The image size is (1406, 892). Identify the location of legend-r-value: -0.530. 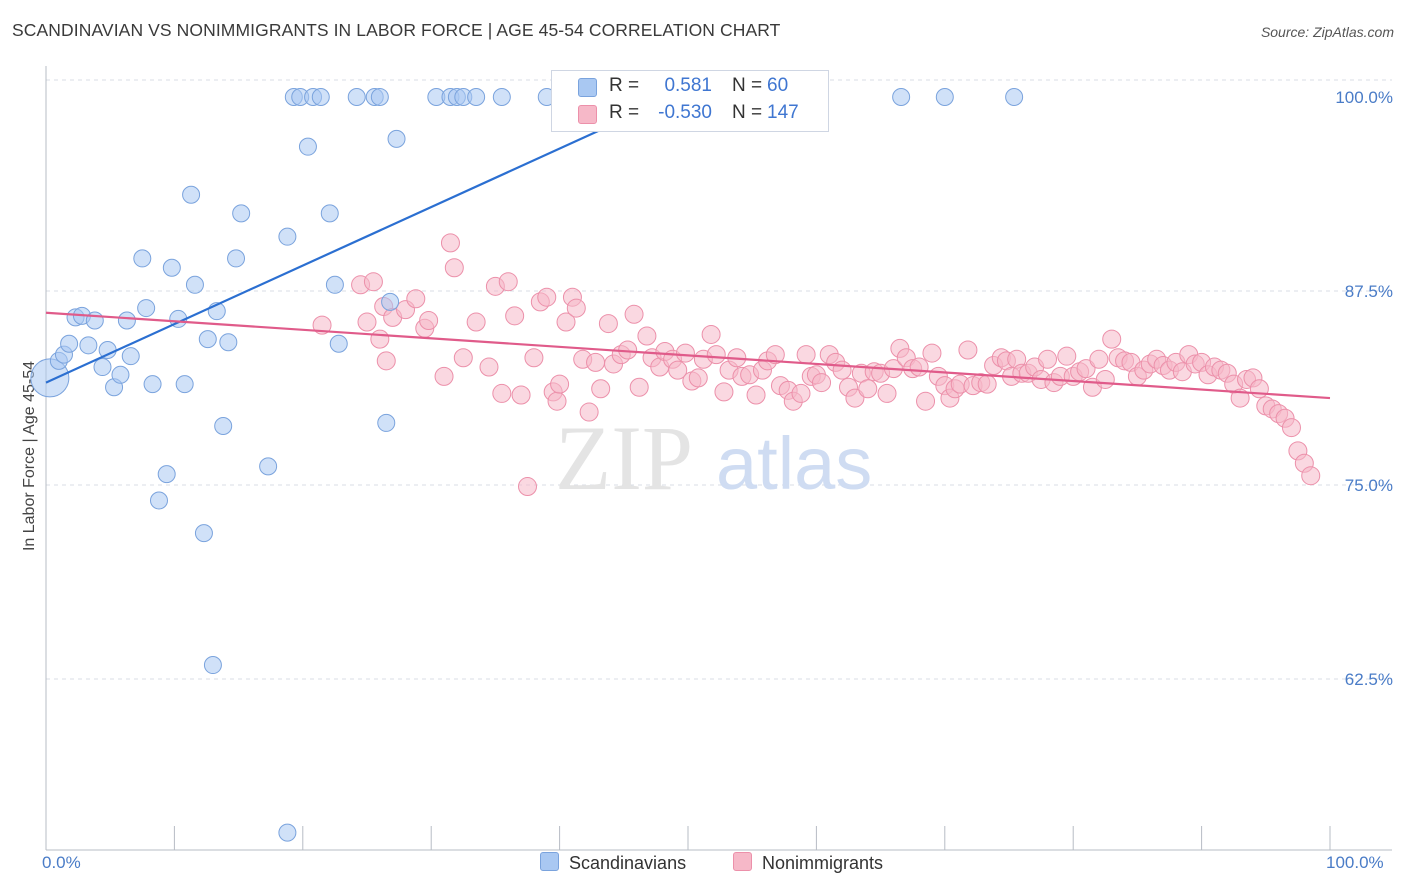
(685, 112).